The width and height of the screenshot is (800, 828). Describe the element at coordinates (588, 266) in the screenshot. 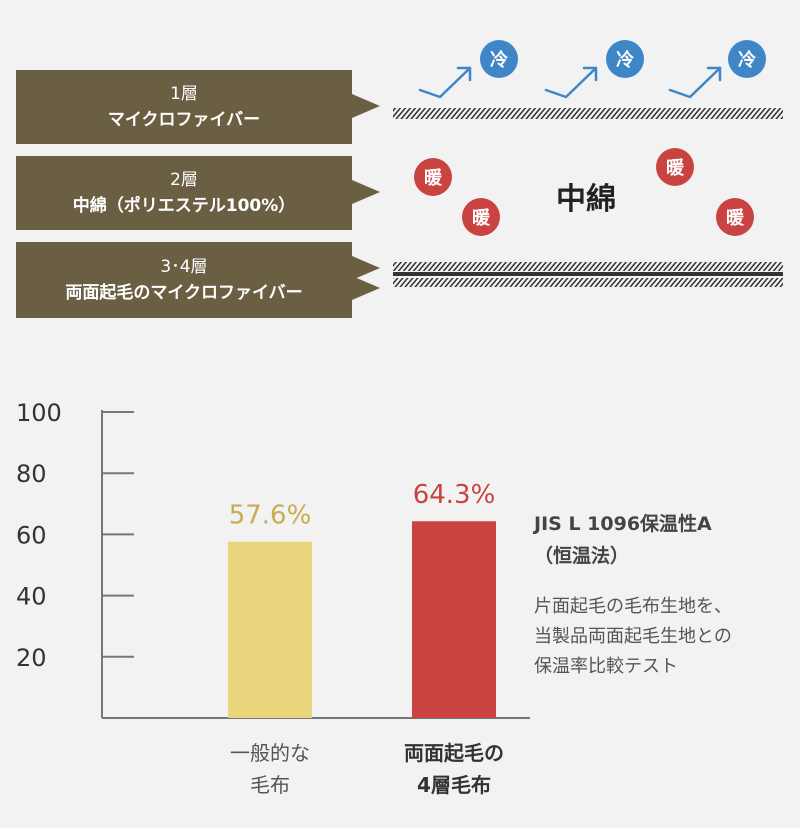

I see `fabric-layer-3-4-hatch-top` at that location.